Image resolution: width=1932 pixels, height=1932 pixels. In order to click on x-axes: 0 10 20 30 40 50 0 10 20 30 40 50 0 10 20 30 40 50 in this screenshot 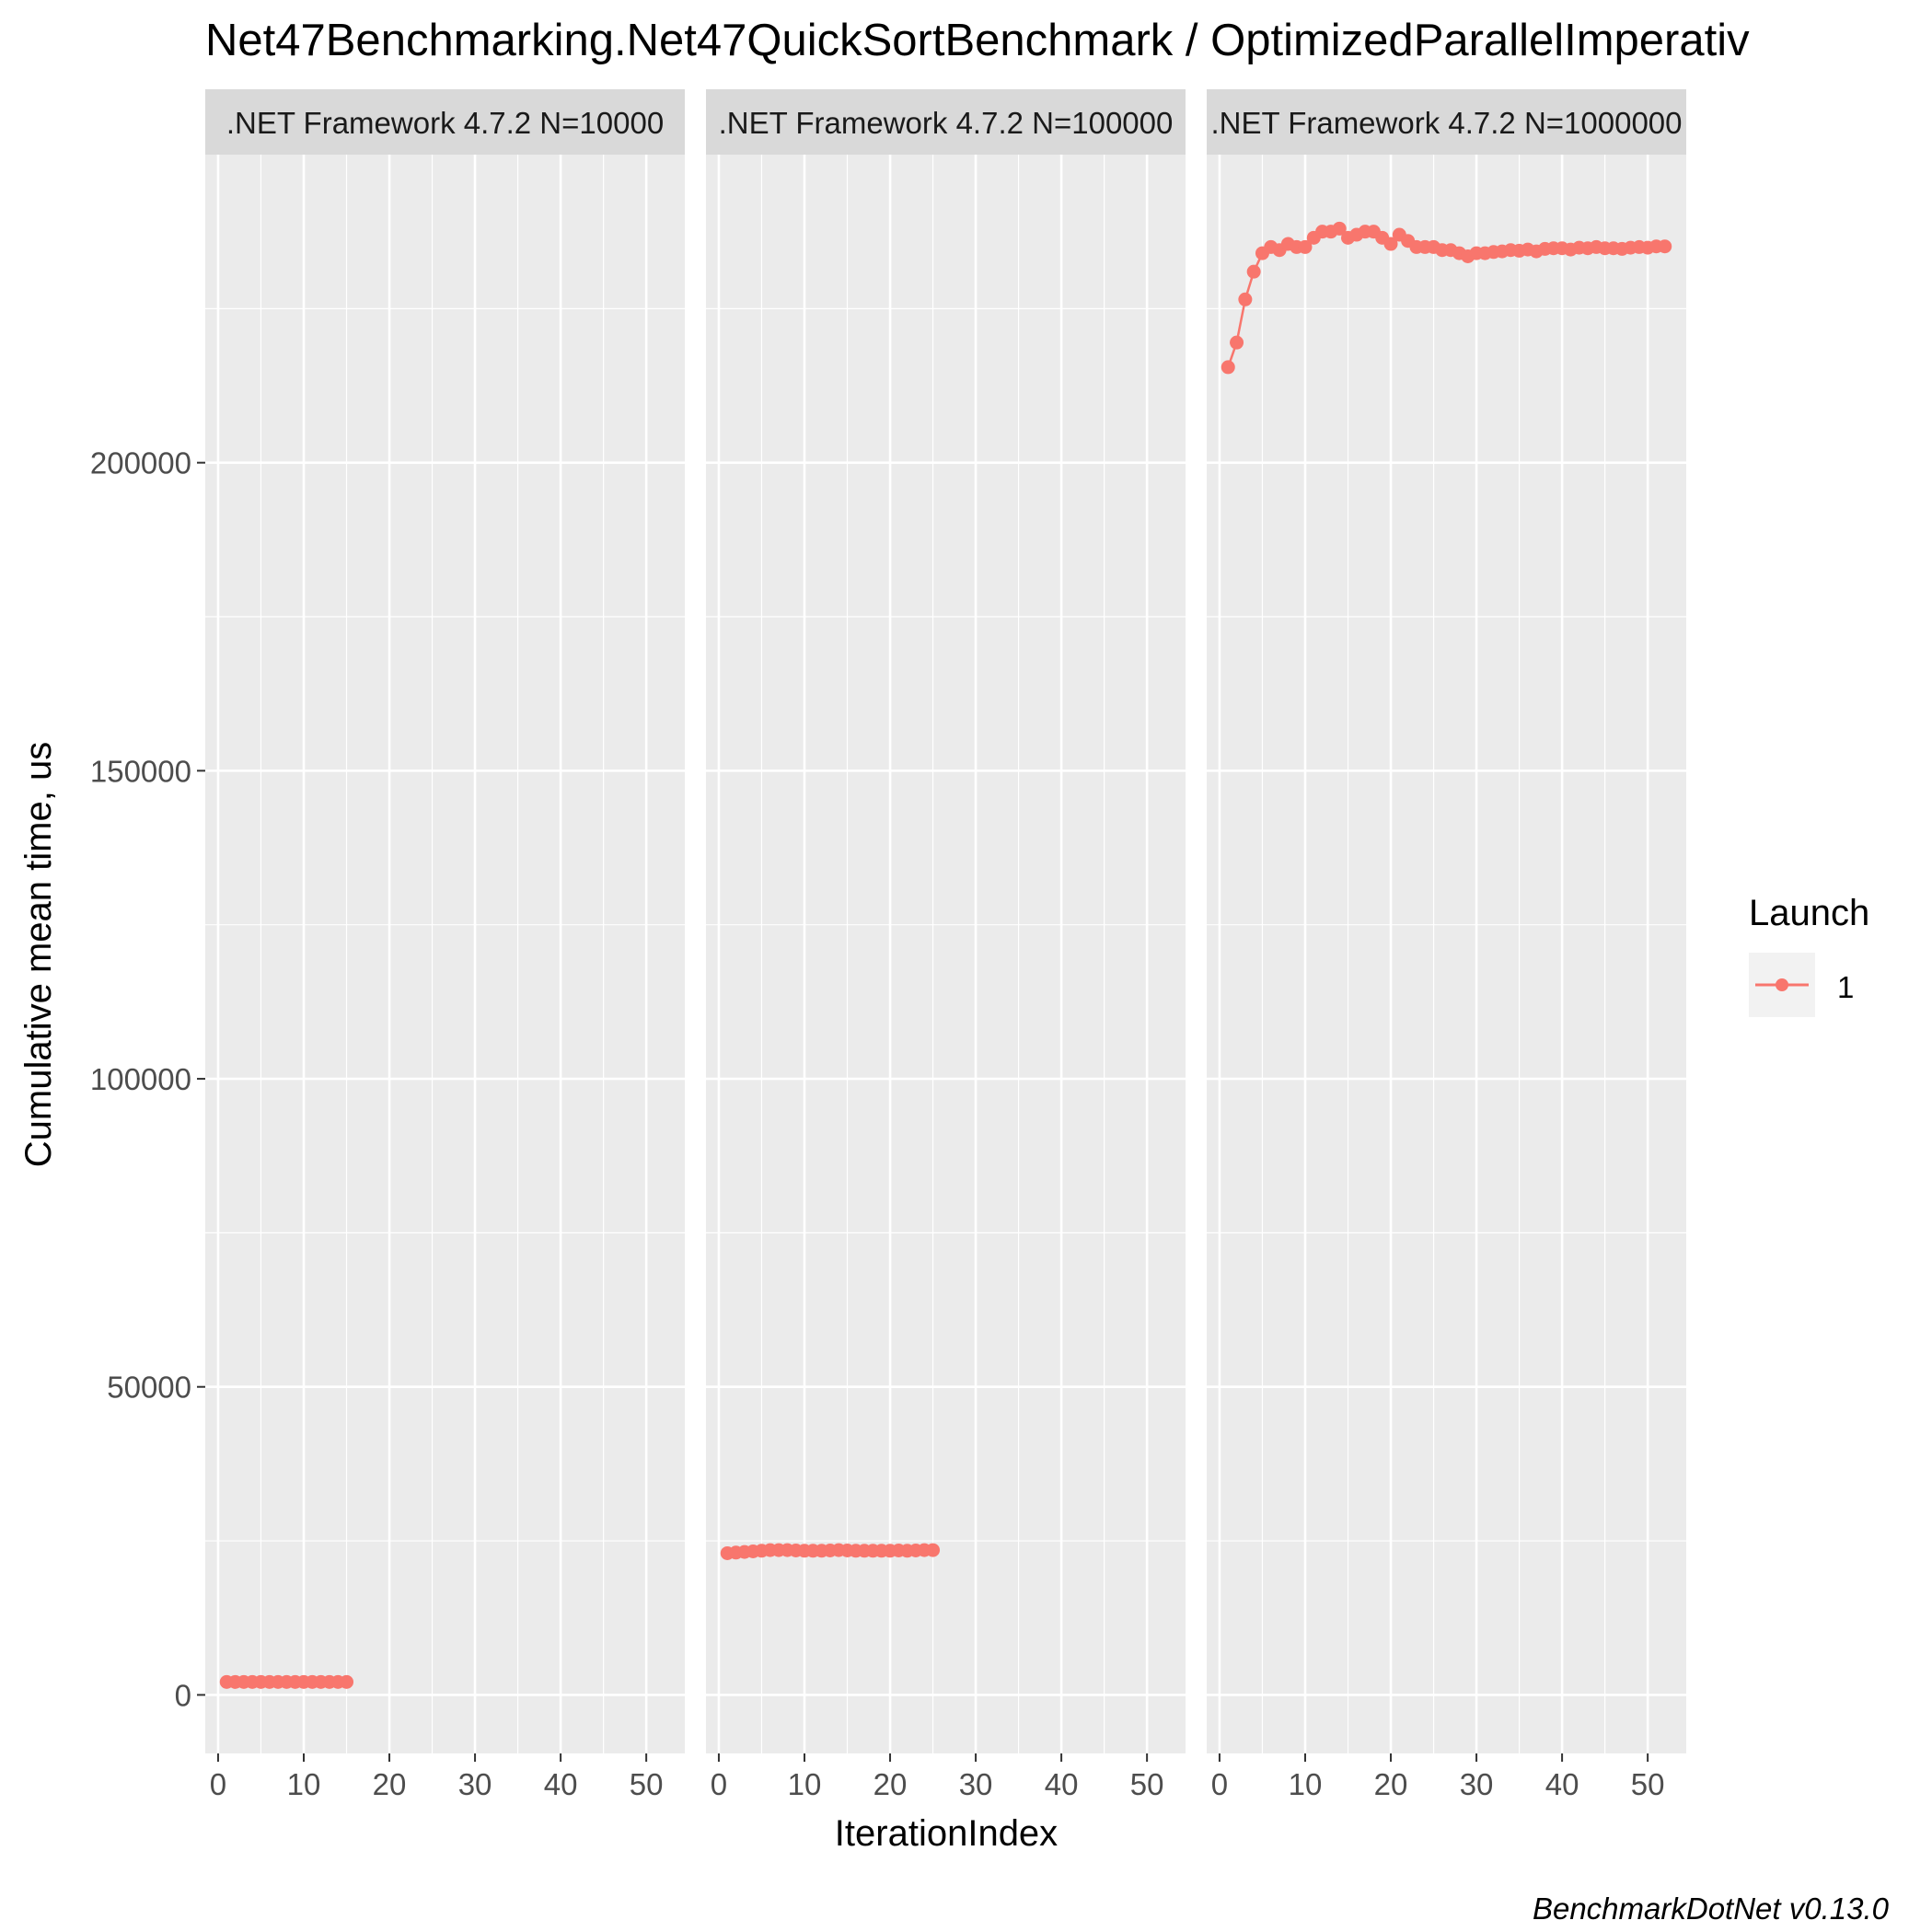, I will do `click(938, 1777)`.